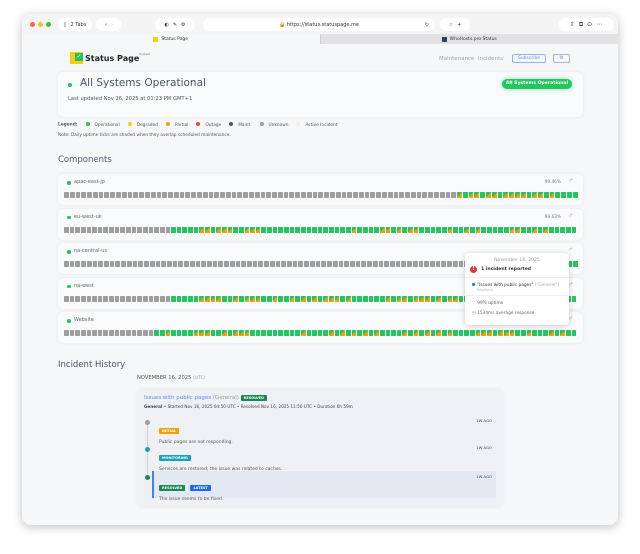 The width and height of the screenshot is (640, 554). What do you see at coordinates (109, 58) in the screenshot?
I see `logo: ✓ Status Page hosted` at bounding box center [109, 58].